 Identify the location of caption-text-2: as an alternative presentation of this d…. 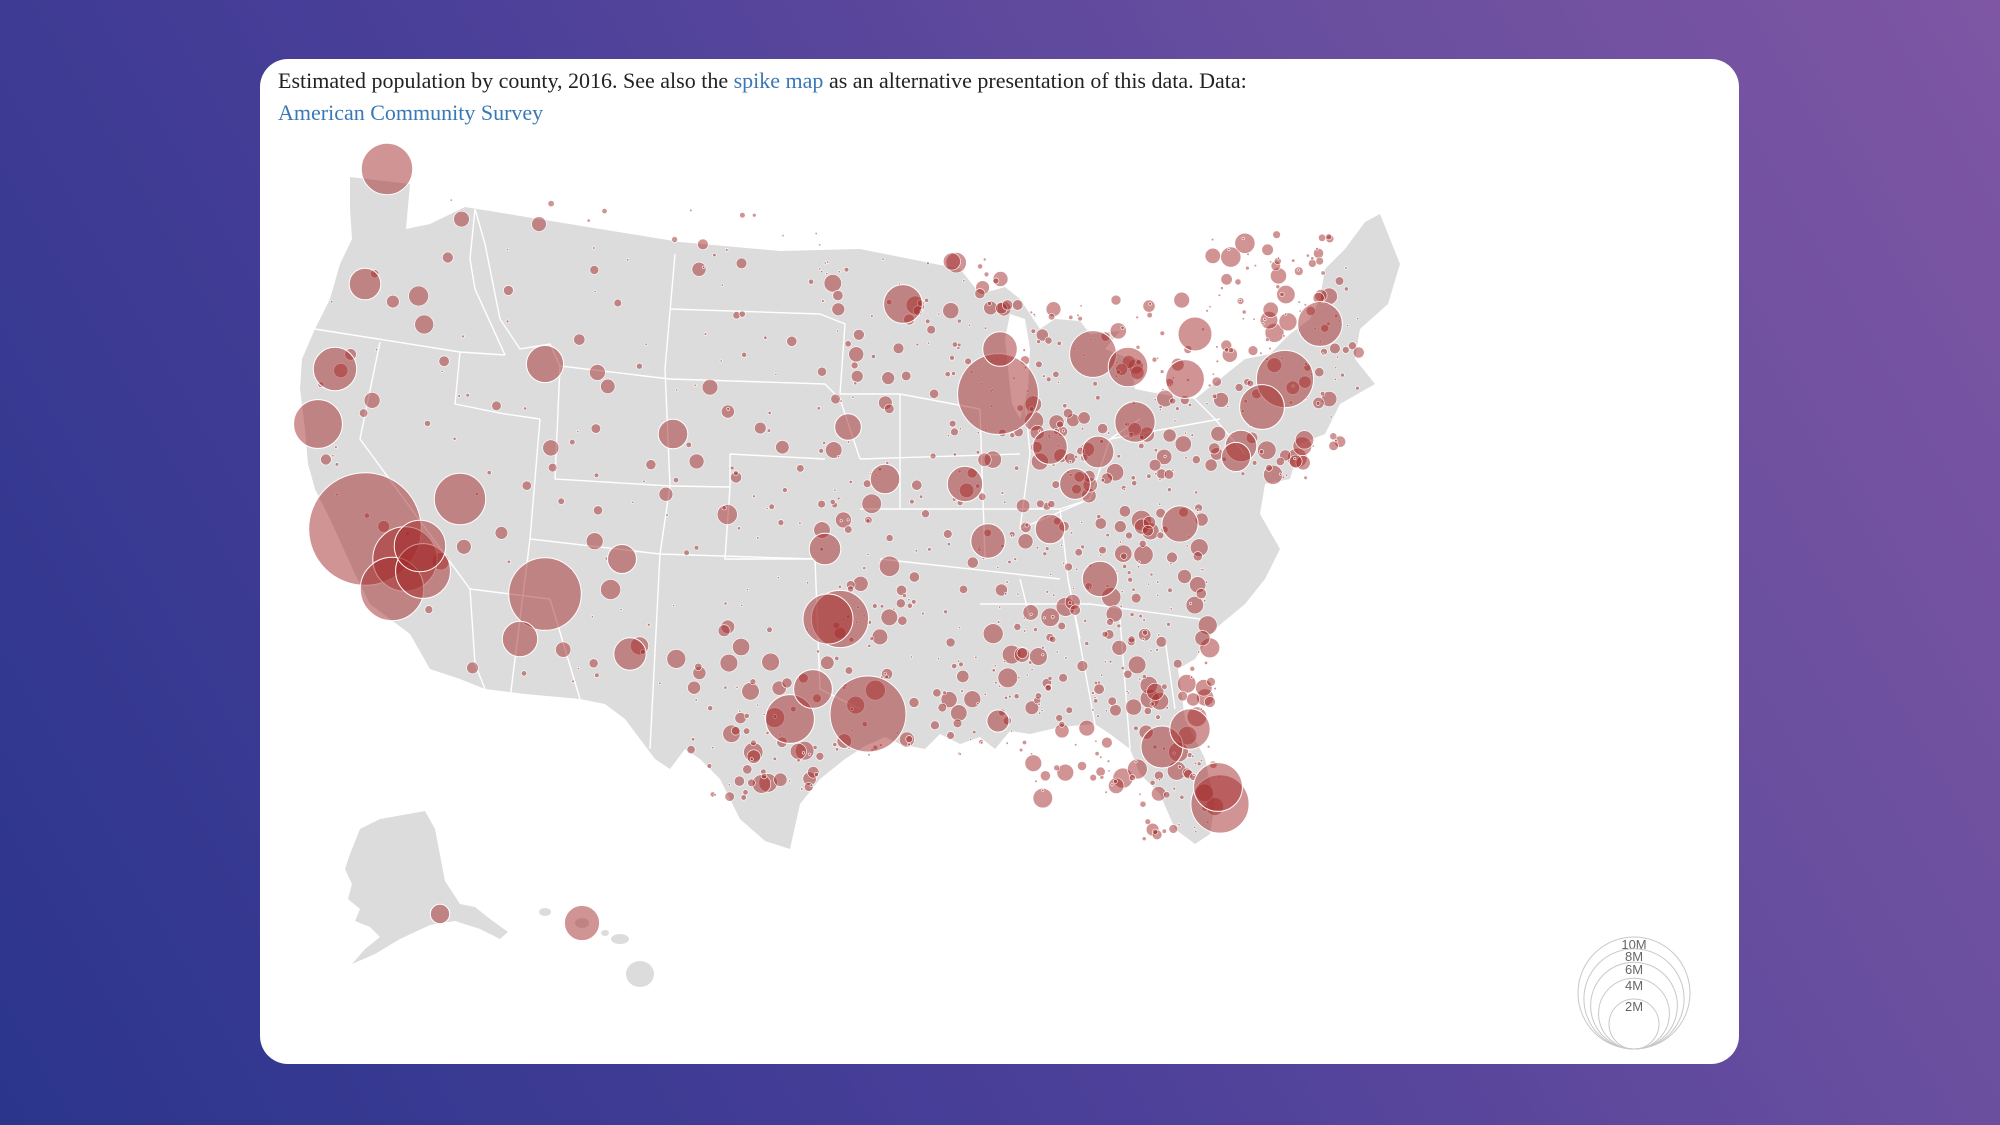
(1035, 80).